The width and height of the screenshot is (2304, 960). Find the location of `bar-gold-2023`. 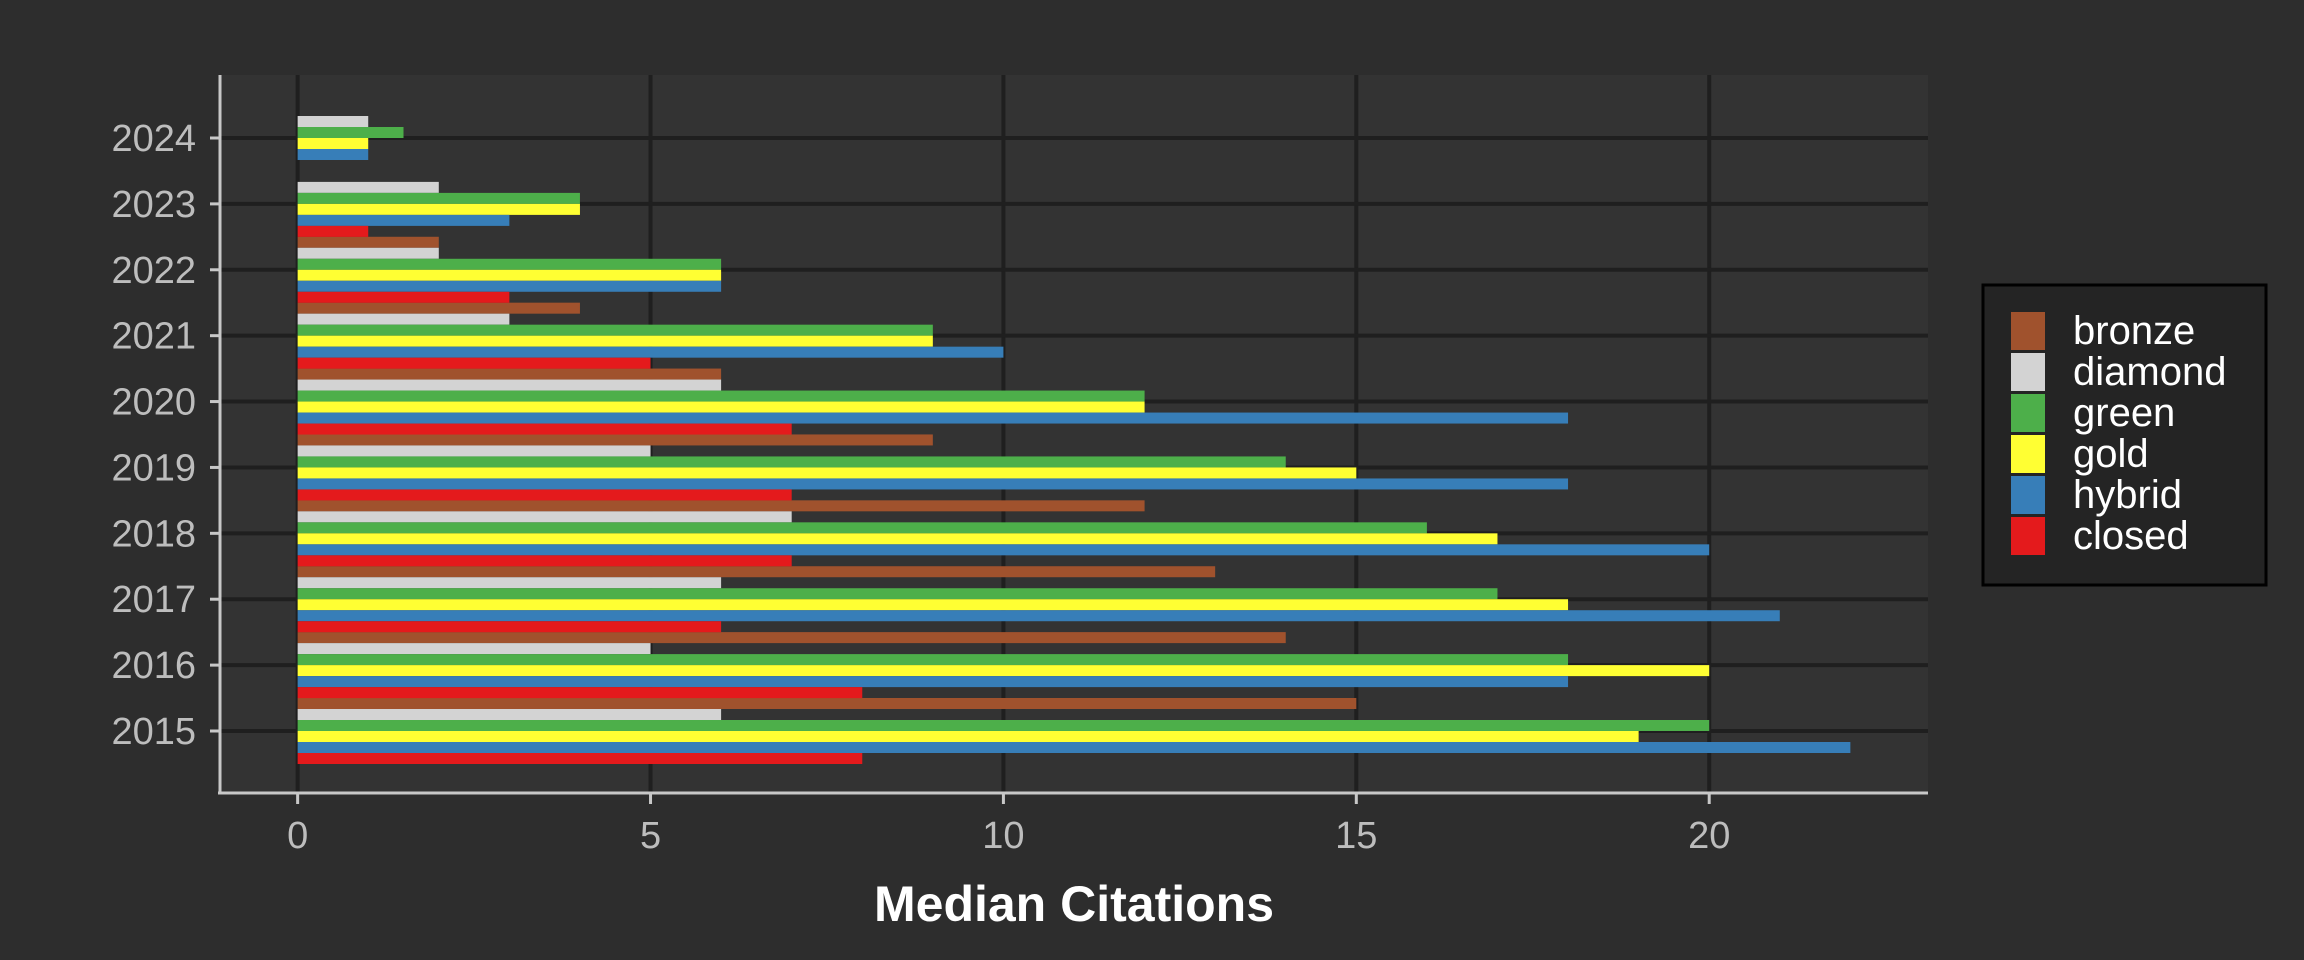

bar-gold-2023 is located at coordinates (438, 209).